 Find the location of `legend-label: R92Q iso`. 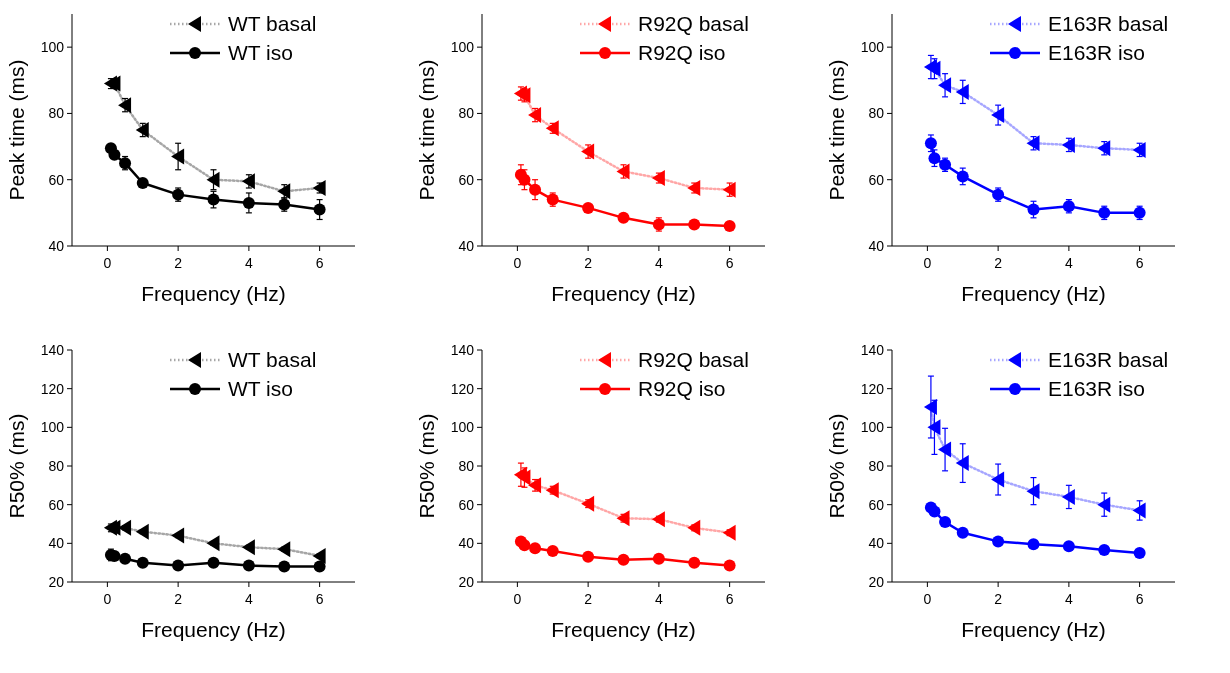

legend-label: R92Q iso is located at coordinates (682, 53).